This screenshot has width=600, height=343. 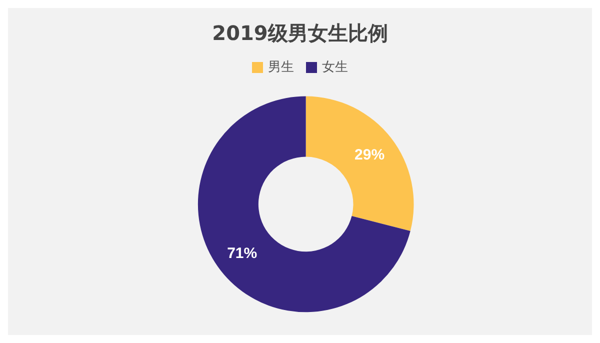 I want to click on data-label: 29%, so click(x=369, y=155).